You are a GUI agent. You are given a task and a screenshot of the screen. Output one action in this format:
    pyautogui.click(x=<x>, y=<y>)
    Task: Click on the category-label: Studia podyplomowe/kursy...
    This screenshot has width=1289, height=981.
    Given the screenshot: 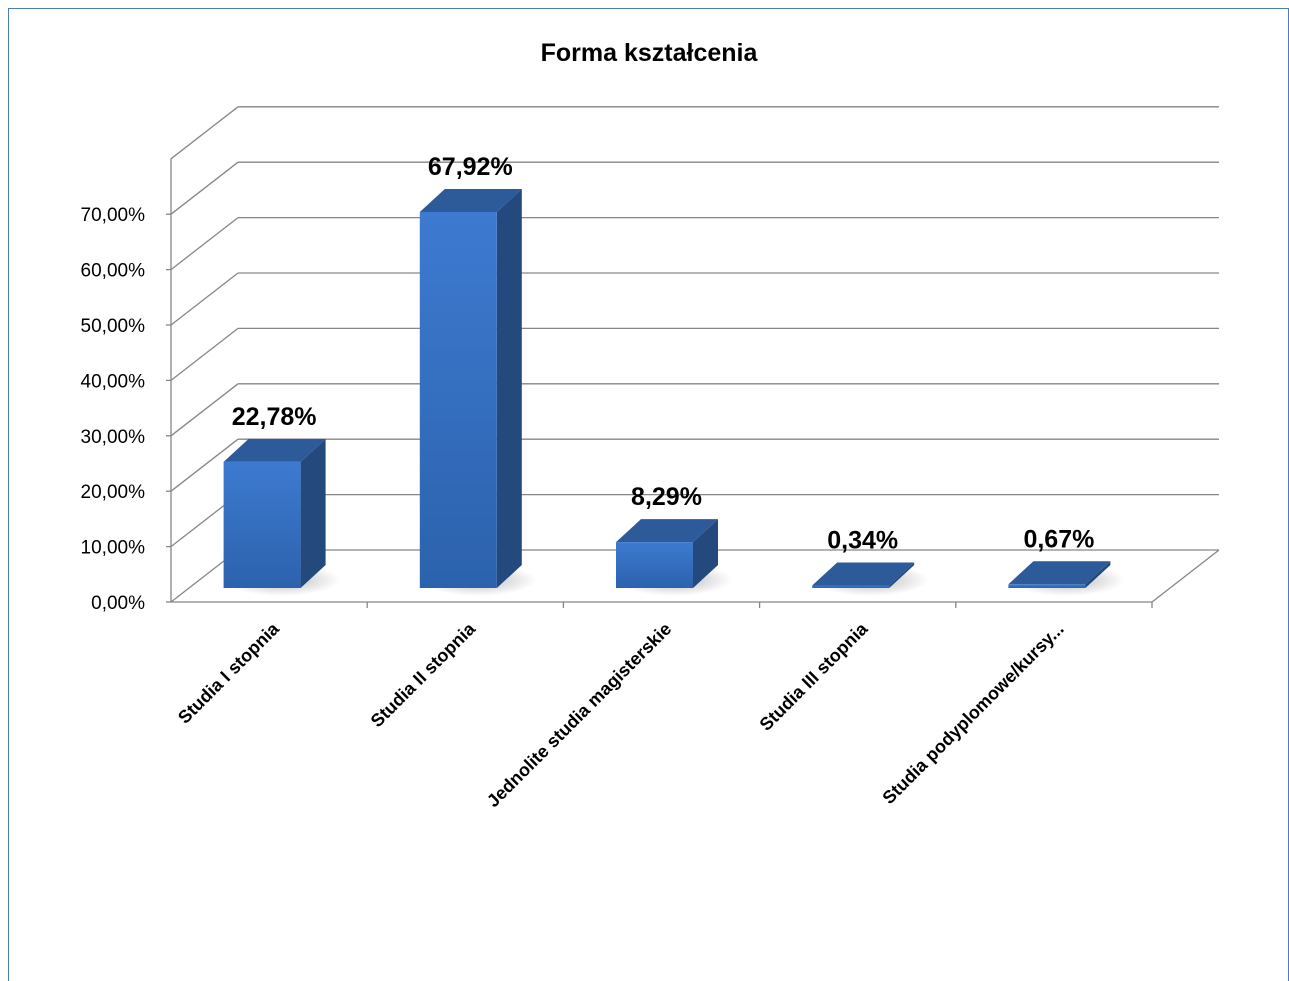 What is the action you would take?
    pyautogui.click(x=972, y=713)
    